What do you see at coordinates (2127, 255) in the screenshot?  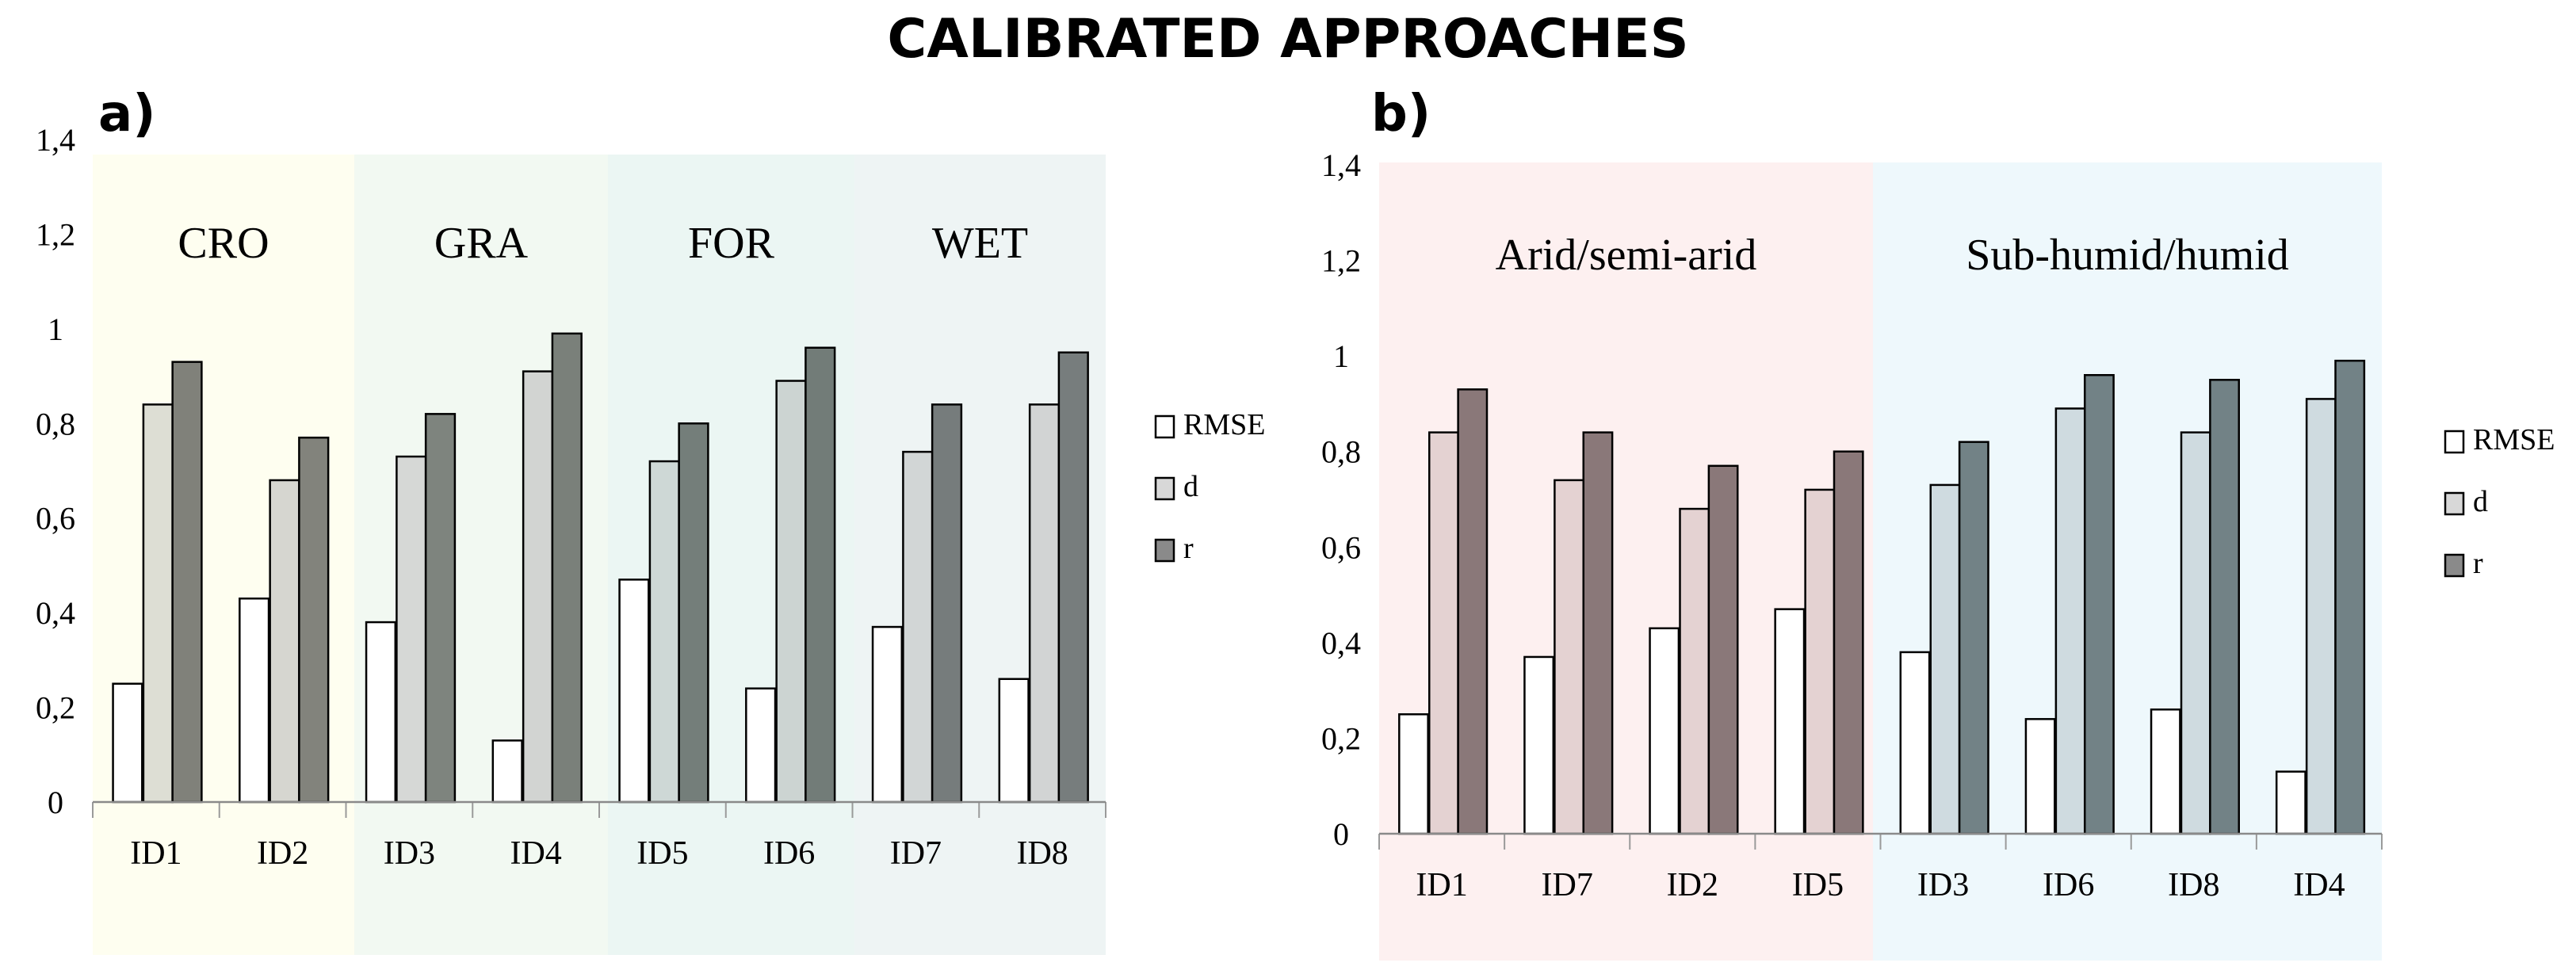 I see `group-label-sub-humid-humid: Sub-humid/humid` at bounding box center [2127, 255].